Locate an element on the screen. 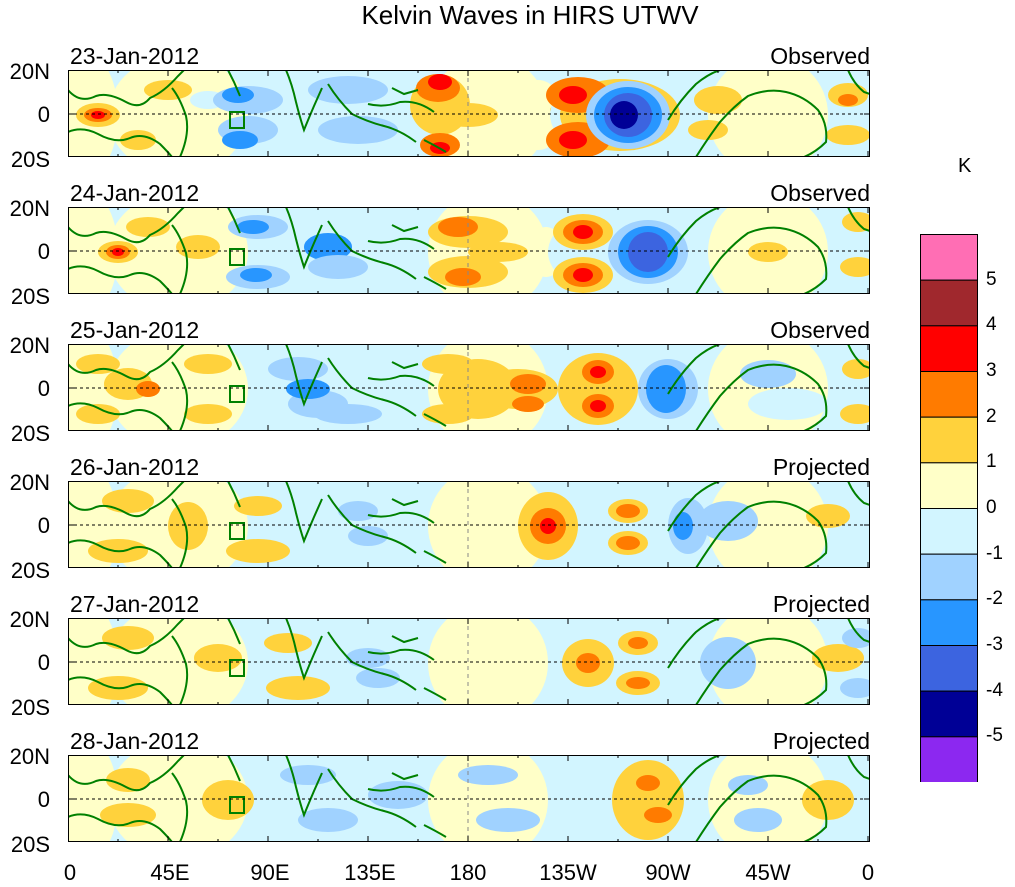  colorbar is located at coordinates (949, 508).